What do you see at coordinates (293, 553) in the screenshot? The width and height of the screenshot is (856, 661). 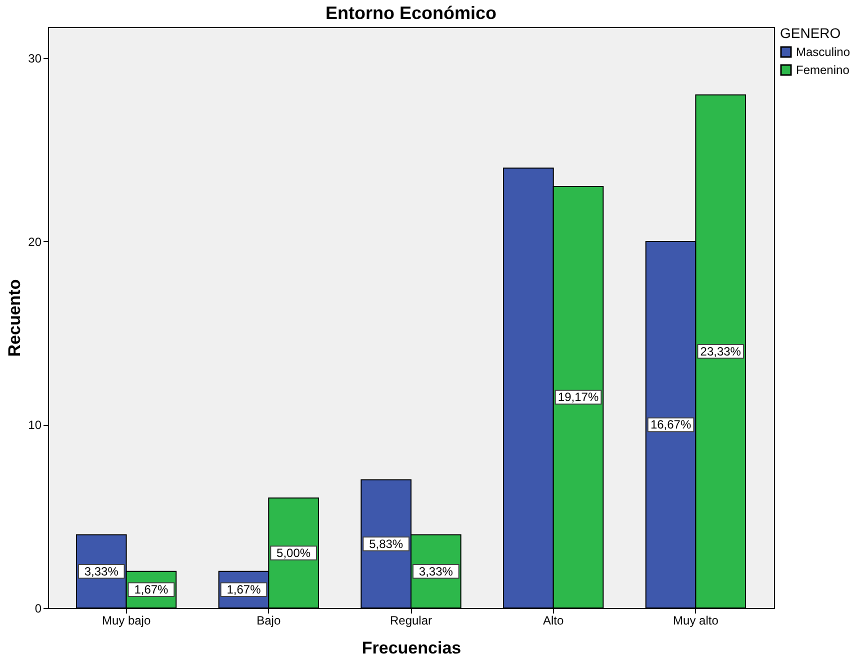 I see `annotation: 5,00%` at bounding box center [293, 553].